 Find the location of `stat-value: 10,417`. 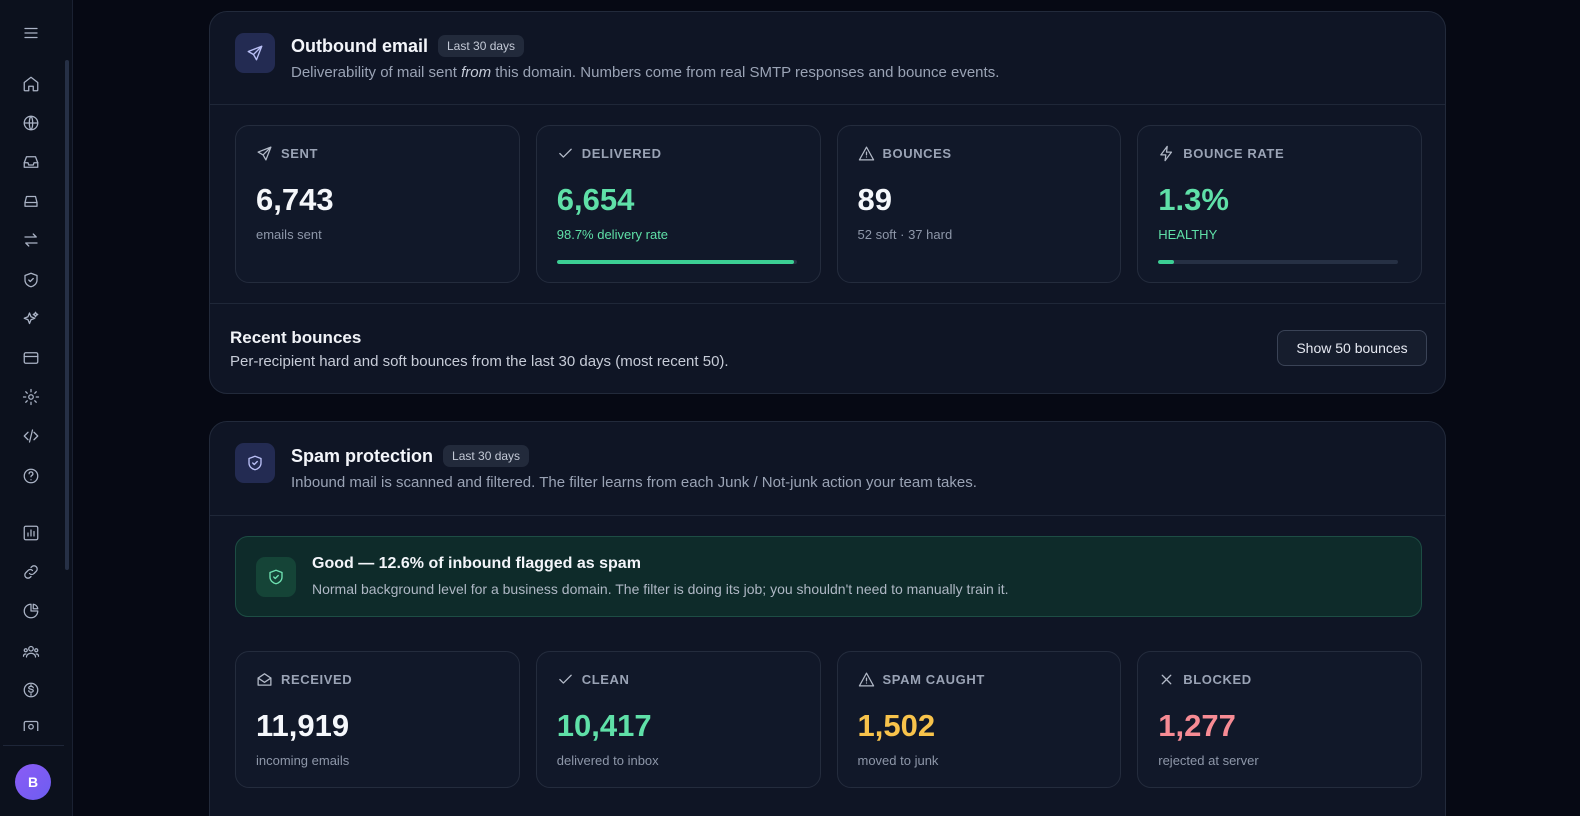

stat-value: 10,417 is located at coordinates (604, 725).